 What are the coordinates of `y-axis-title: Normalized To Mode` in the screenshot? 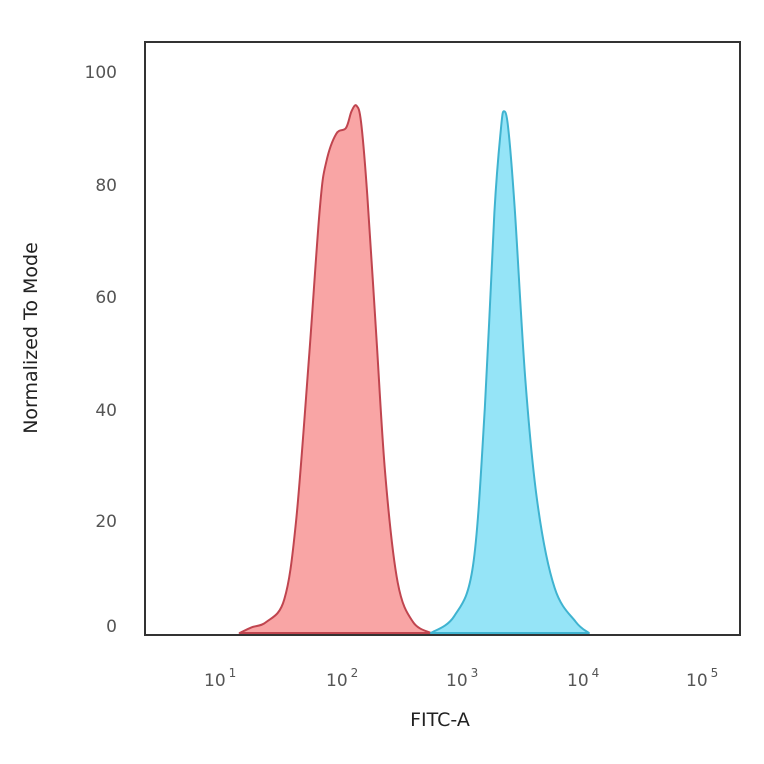 It's located at (31, 338).